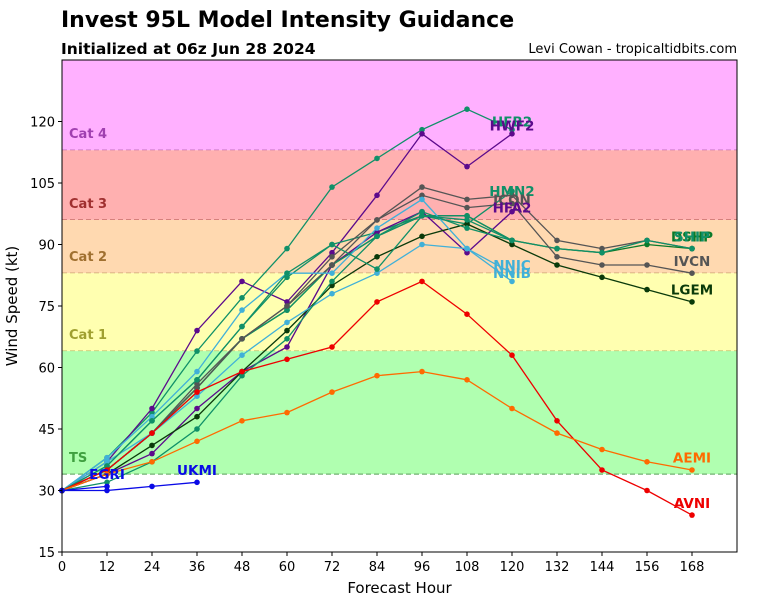  What do you see at coordinates (46, 307) in the screenshot?
I see `y-tick-label: 75` at bounding box center [46, 307].